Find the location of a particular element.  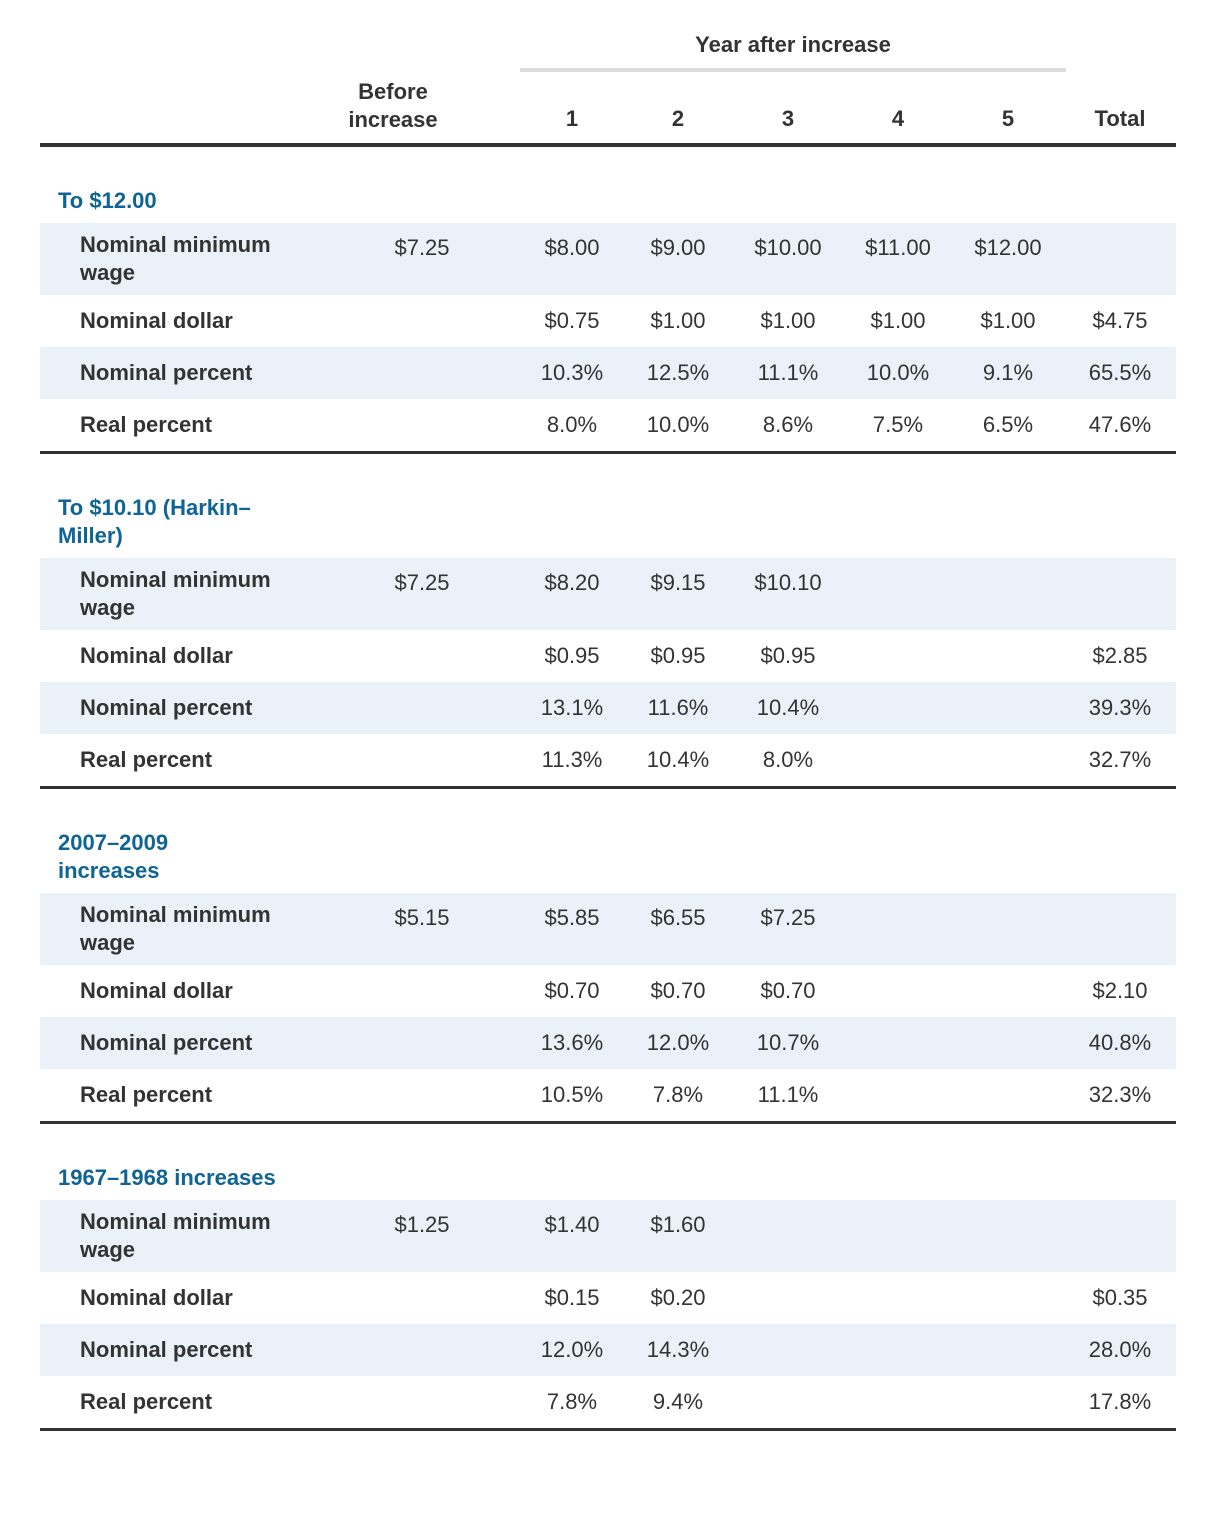

year-3-cell: $0.95 is located at coordinates (788, 655).